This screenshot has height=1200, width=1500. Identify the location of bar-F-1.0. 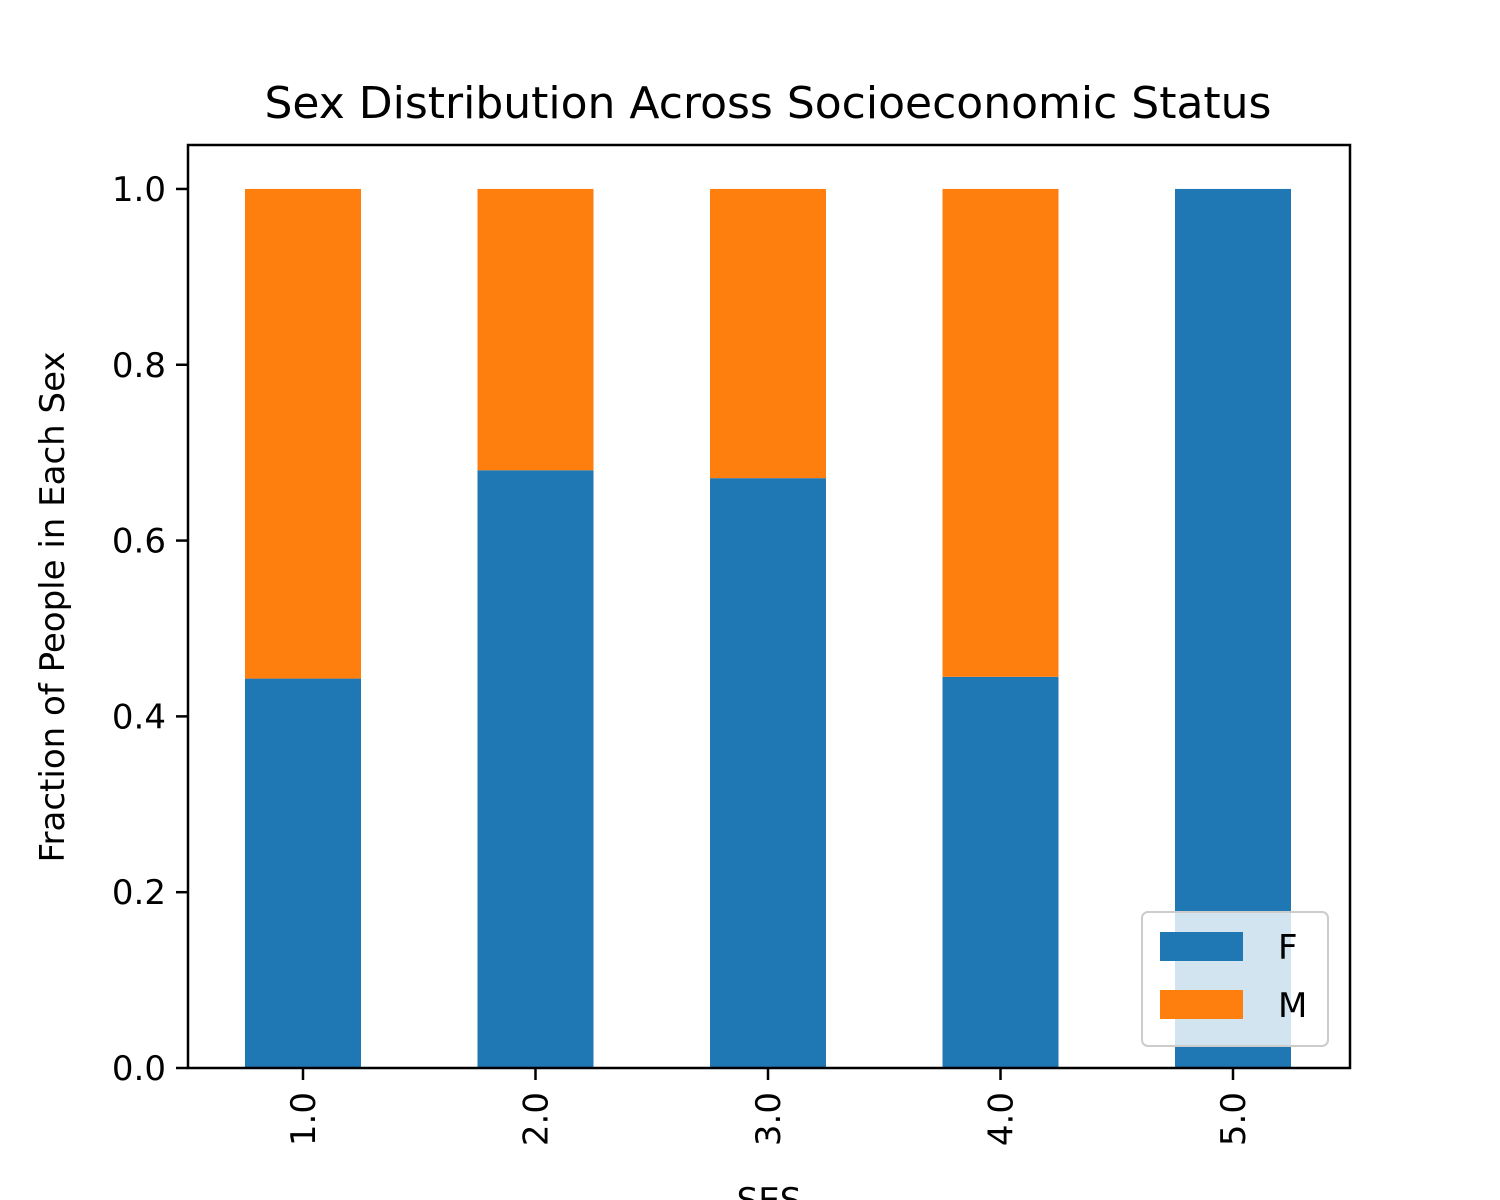
(303, 873).